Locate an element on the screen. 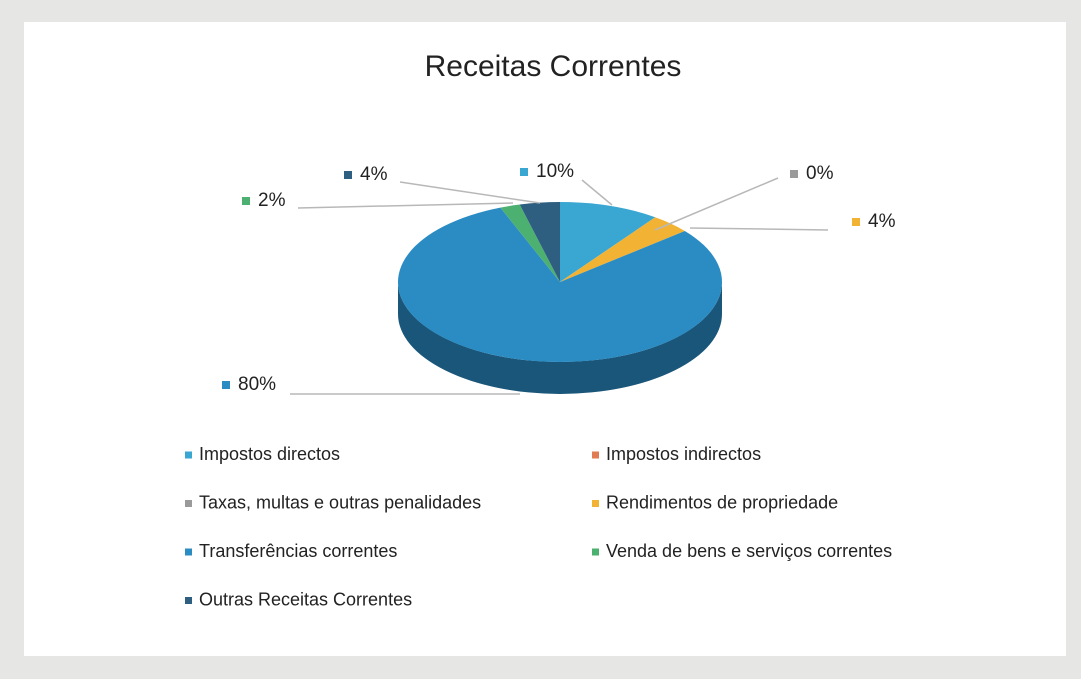 The image size is (1081, 679). legend-label: Transferências correntes is located at coordinates (298, 551).